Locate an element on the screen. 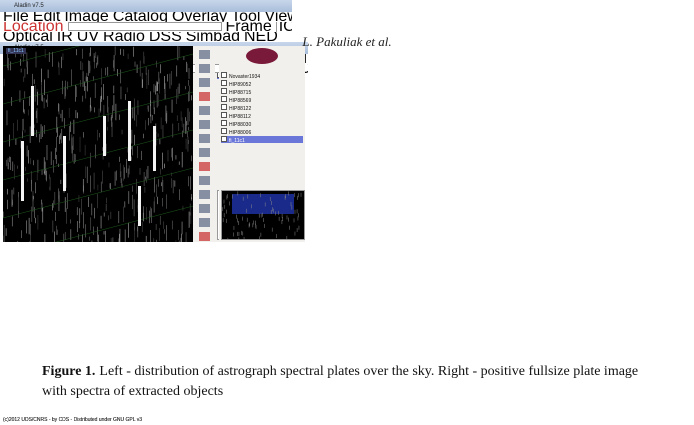  layer-row: HIP88112 is located at coordinates (262, 115).